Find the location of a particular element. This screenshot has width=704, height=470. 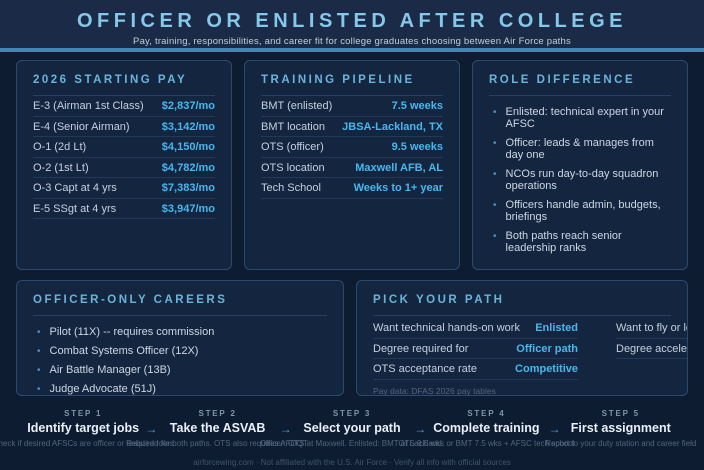

list-item: • Air Battle Manager (13B) is located at coordinates (180, 369).